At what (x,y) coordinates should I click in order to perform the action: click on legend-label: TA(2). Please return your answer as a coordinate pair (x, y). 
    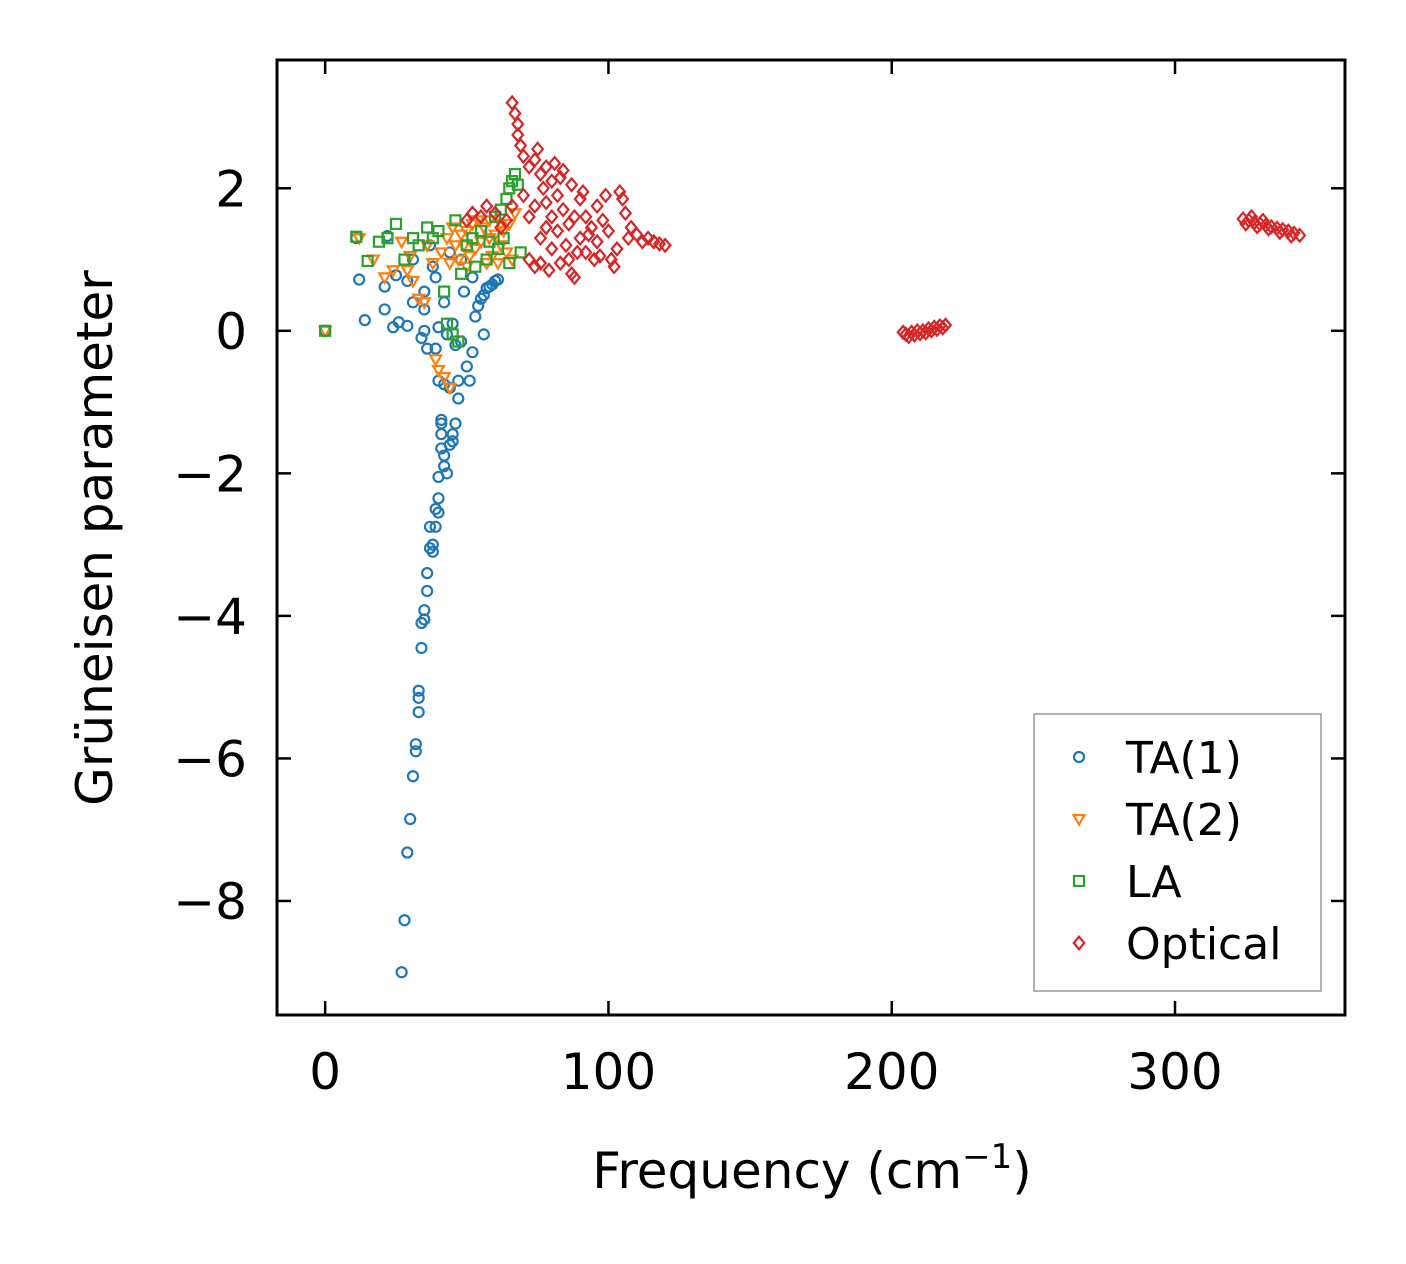
    Looking at the image, I should click on (1183, 820).